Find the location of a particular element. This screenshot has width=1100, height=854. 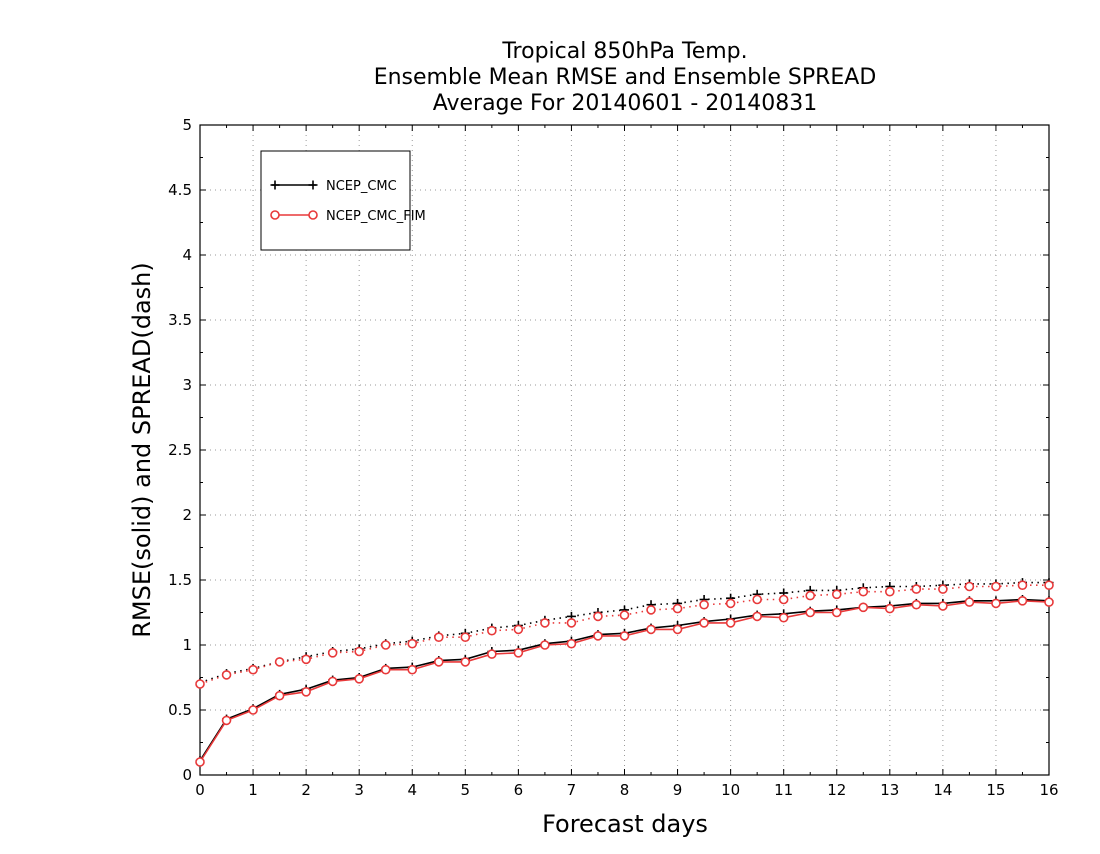

legend: NCEP_CMC NCEP_CMC_FIM is located at coordinates (343, 200).